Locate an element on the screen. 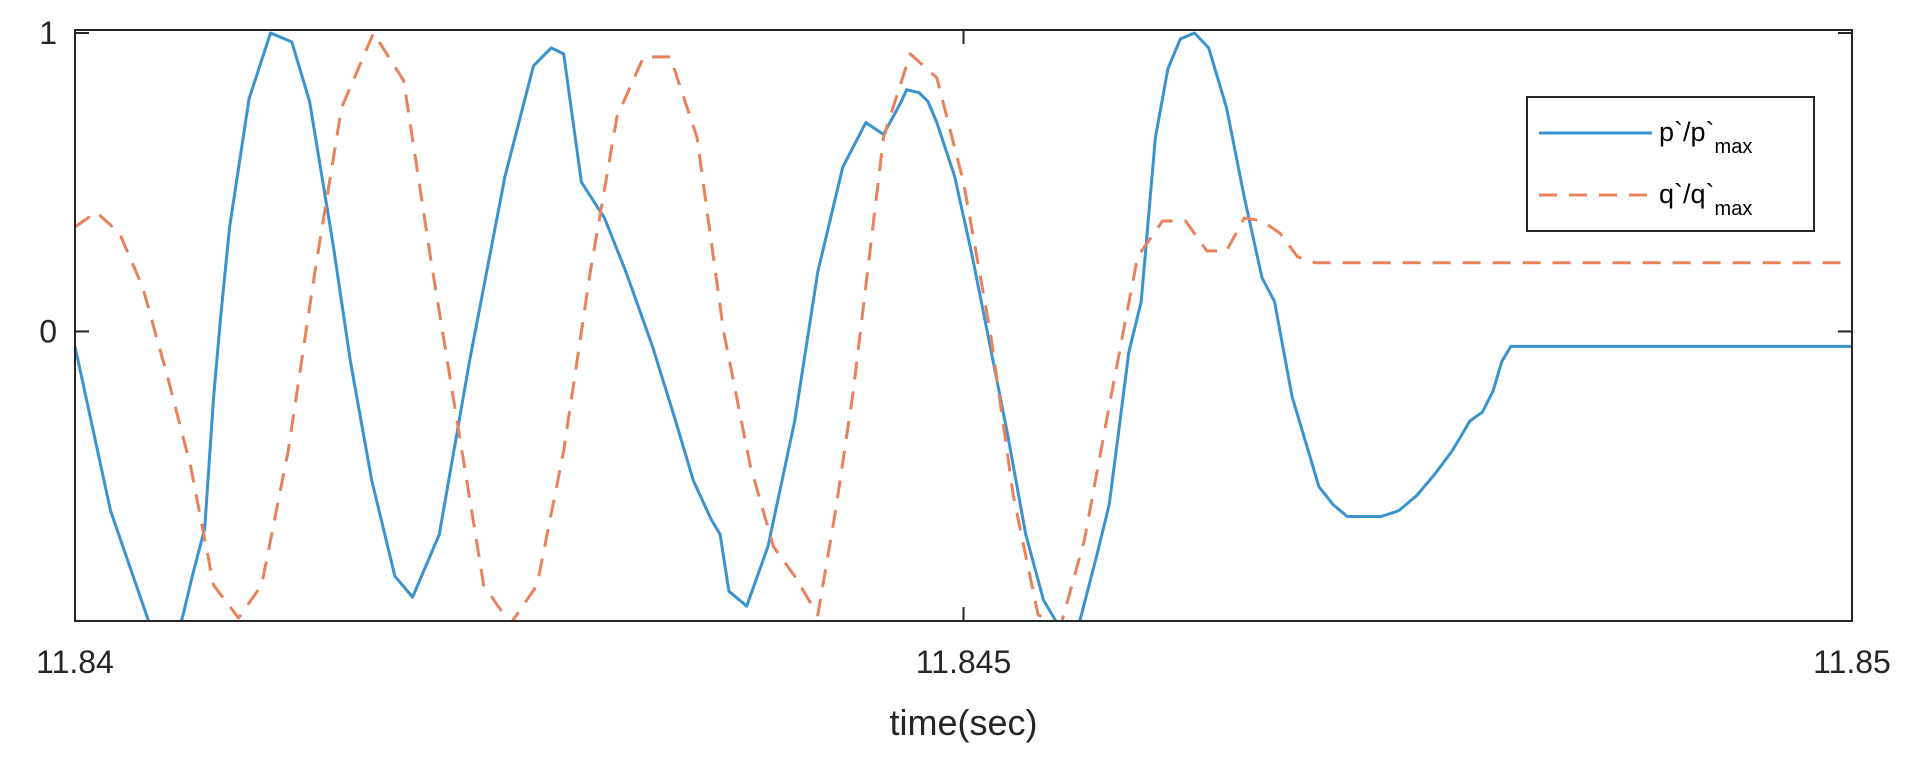  legend-box is located at coordinates (1670, 164).